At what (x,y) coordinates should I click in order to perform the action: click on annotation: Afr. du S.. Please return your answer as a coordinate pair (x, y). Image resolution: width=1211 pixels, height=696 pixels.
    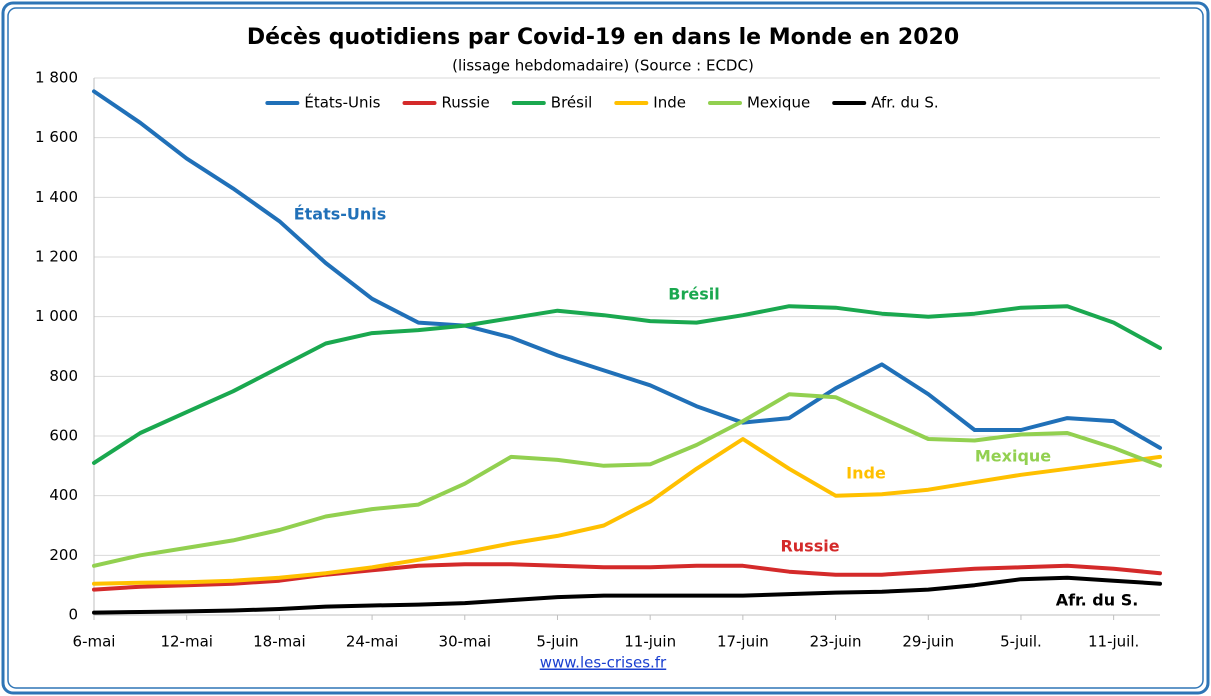
    Looking at the image, I should click on (1097, 600).